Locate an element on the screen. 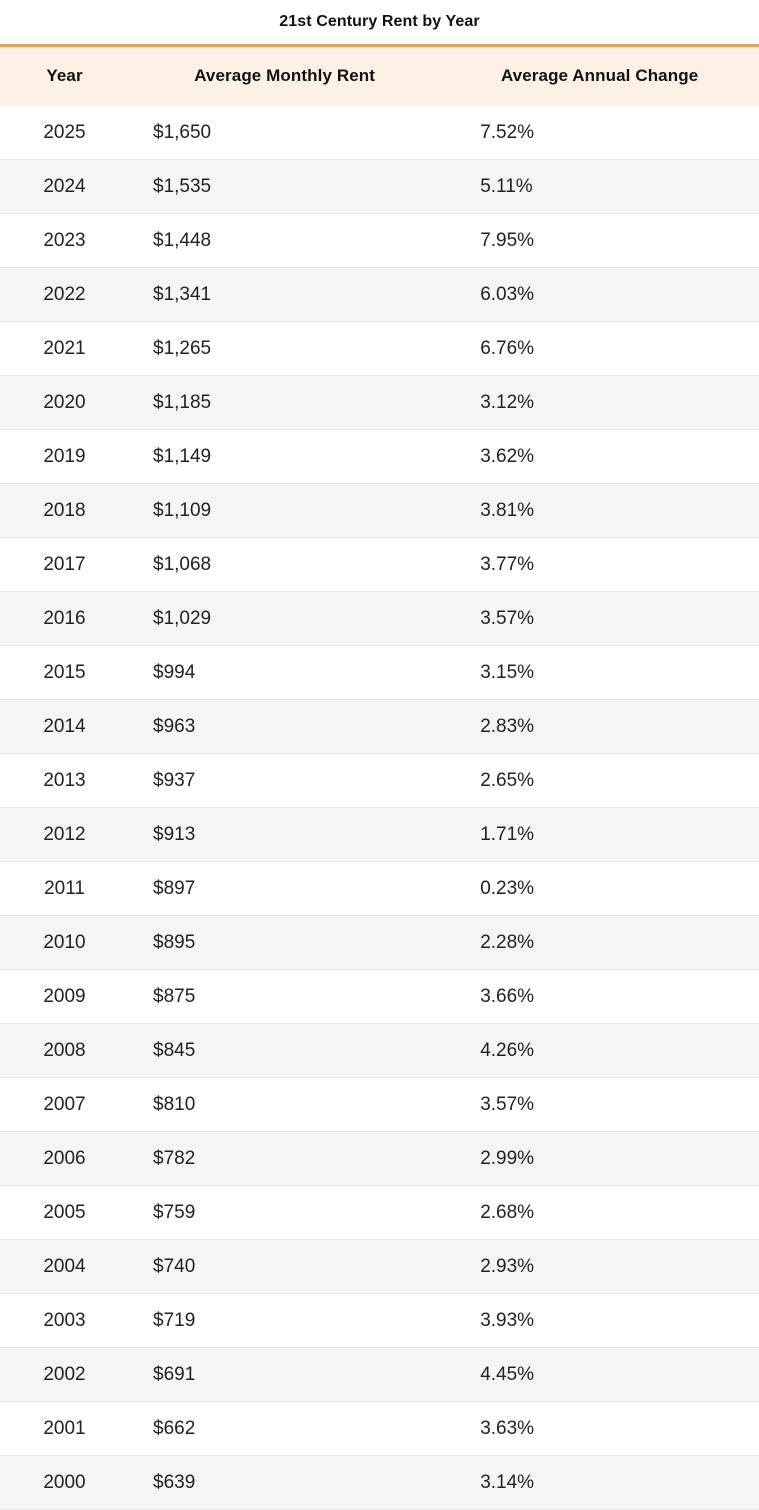 The height and width of the screenshot is (1510, 759). annual-change-cell: 0.23% is located at coordinates (507, 888).